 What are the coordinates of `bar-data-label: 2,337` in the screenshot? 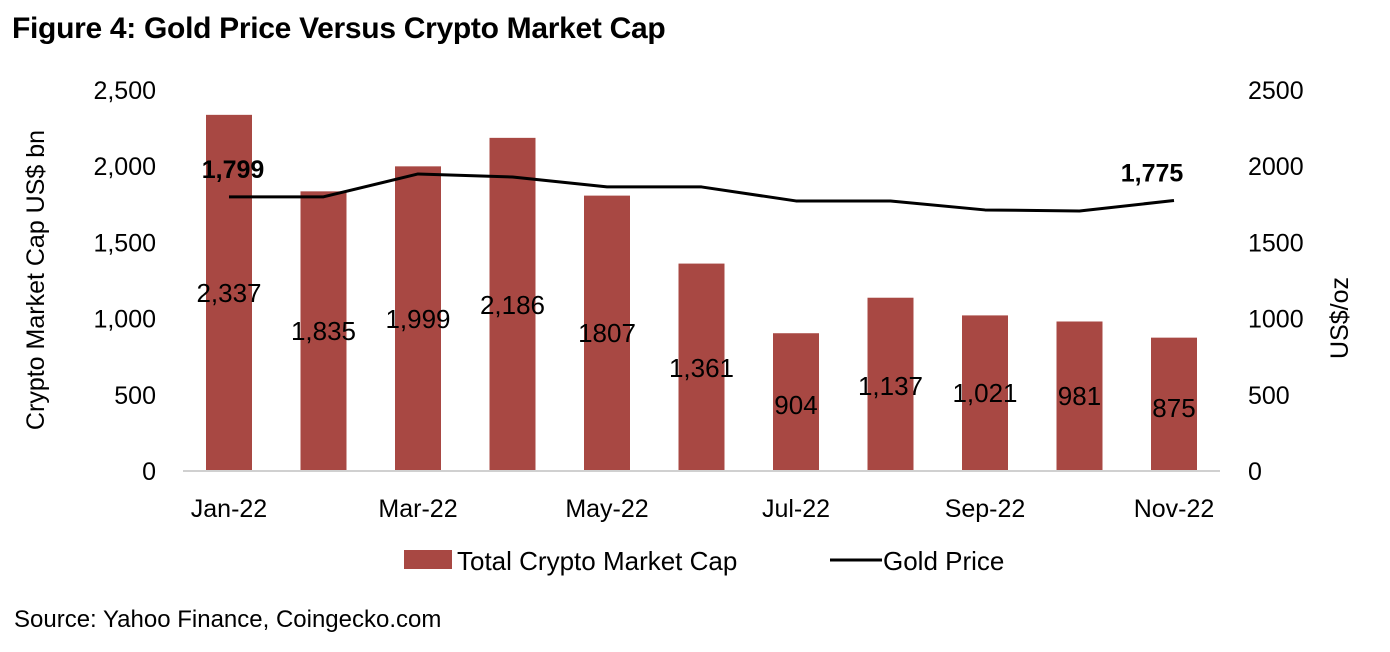 It's located at (228, 293).